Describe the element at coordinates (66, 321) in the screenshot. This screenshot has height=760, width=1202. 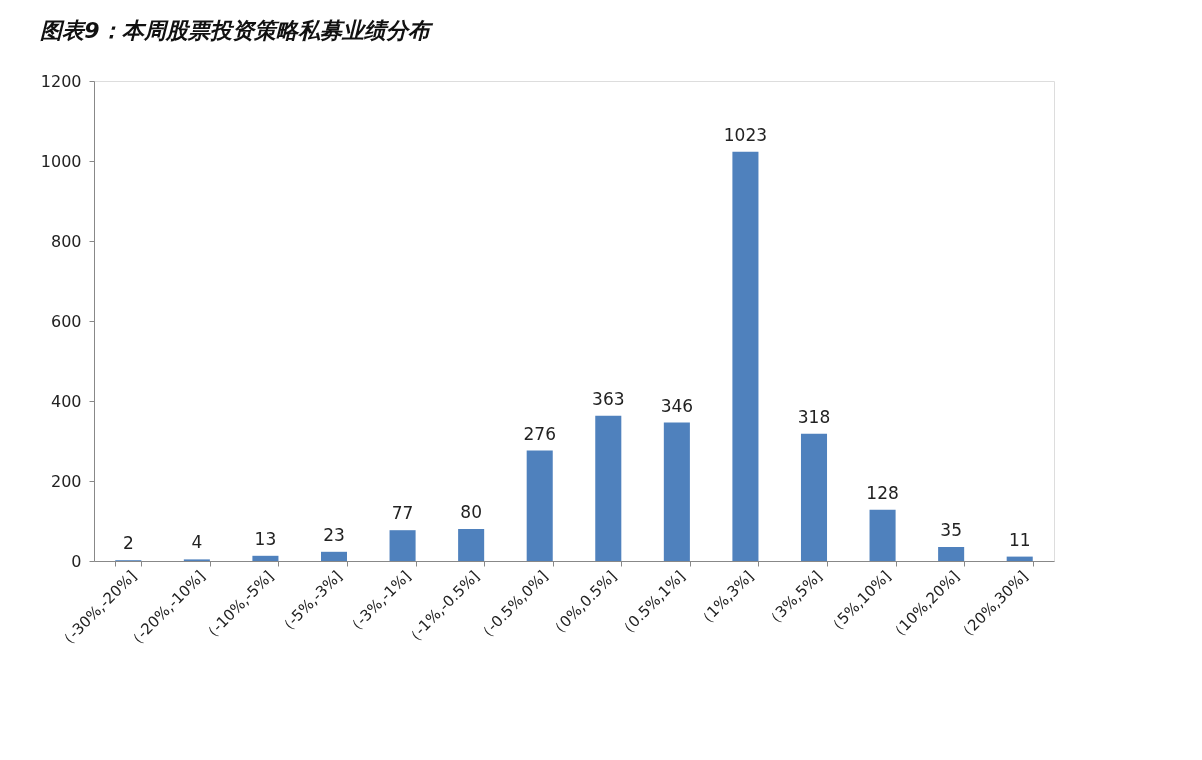
I see `y-tick-label: 600` at that location.